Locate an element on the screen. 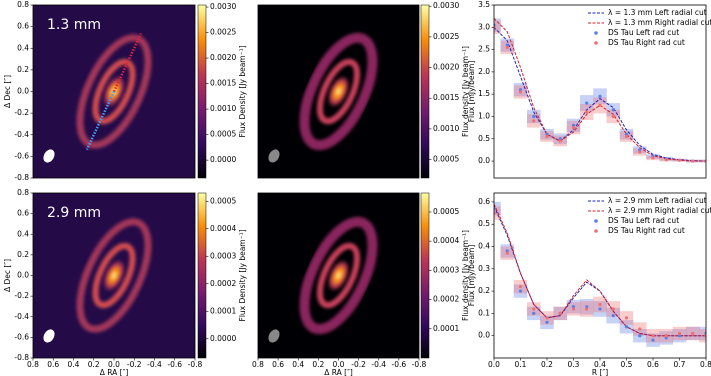 Image resolution: width=711 pixels, height=376 pixels. plot-area is located at coordinates (600, 90).